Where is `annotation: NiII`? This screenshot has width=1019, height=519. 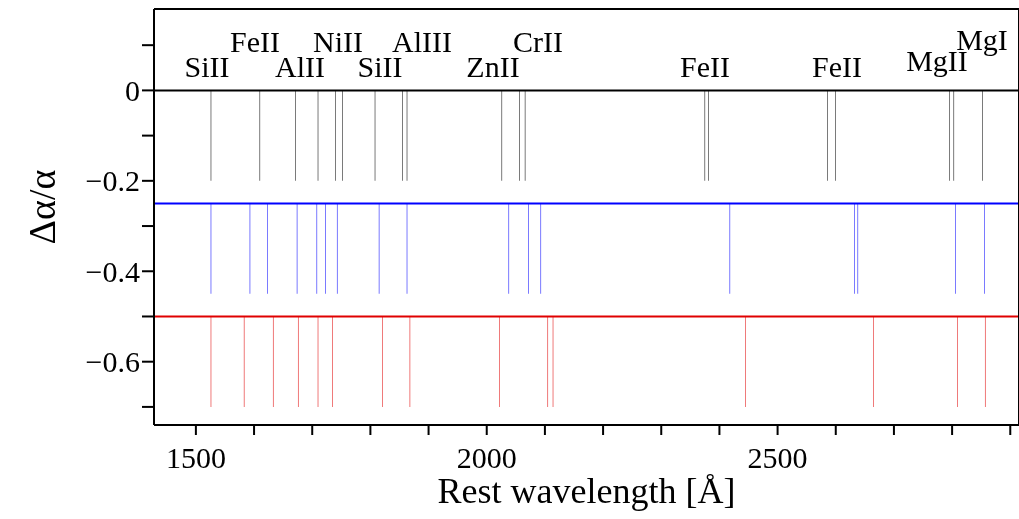 annotation: NiII is located at coordinates (338, 41).